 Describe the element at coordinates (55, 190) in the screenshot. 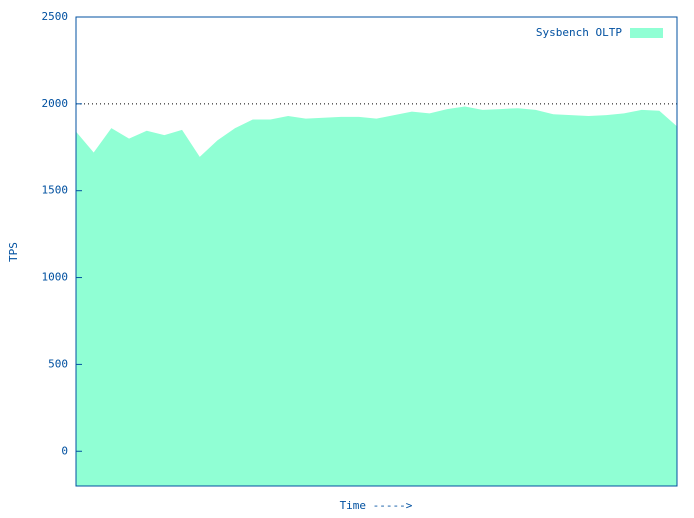

I see `y-tick-label: 1500` at that location.